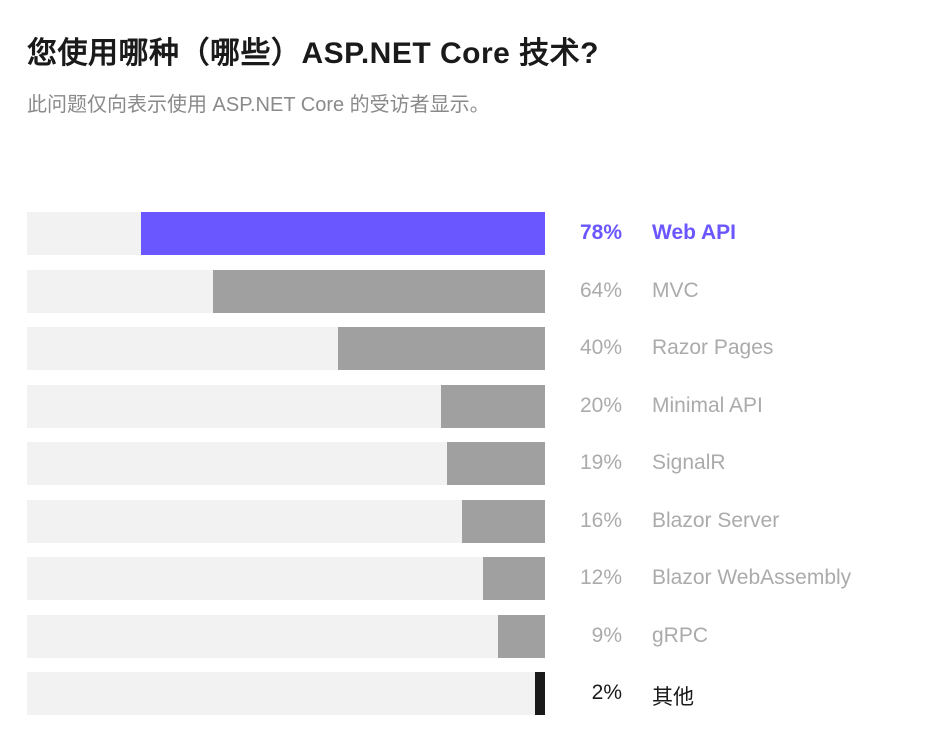 This screenshot has height=746, width=926. Describe the element at coordinates (673, 697) in the screenshot. I see `category-label: 其他` at that location.